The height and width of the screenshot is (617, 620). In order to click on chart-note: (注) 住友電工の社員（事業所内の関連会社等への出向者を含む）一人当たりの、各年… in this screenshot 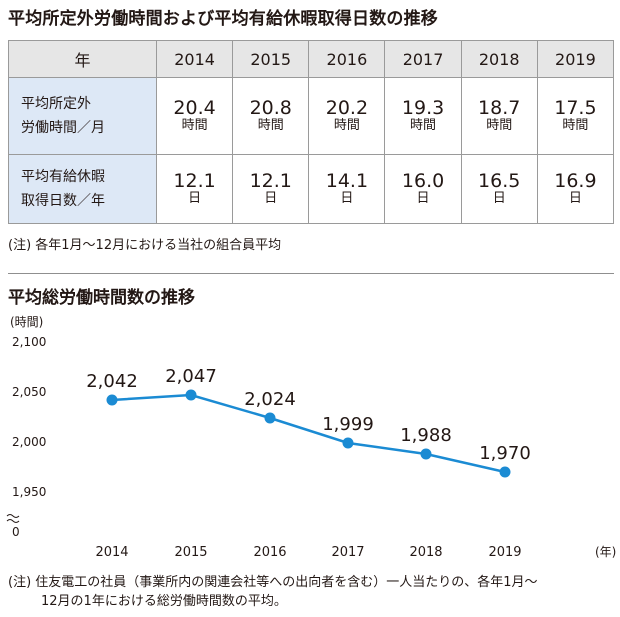, I will do `click(273, 592)`.